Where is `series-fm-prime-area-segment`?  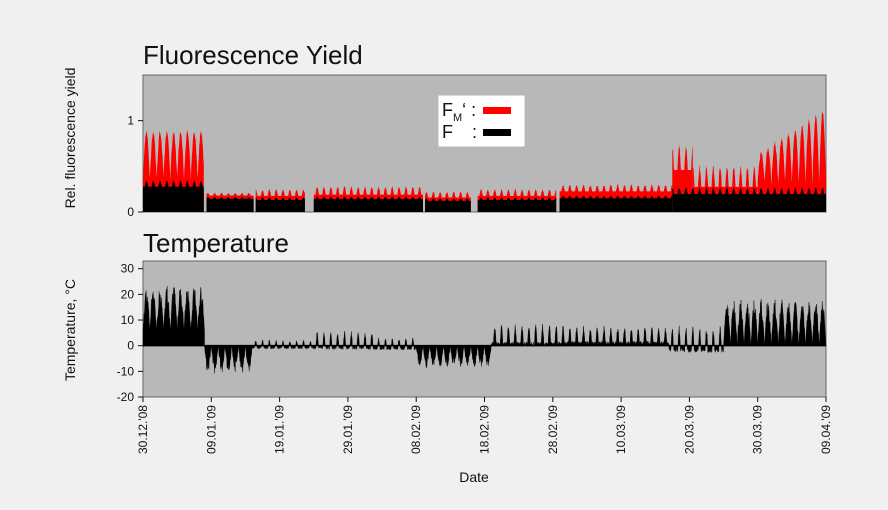
series-fm-prime-area-segment is located at coordinates (791, 161).